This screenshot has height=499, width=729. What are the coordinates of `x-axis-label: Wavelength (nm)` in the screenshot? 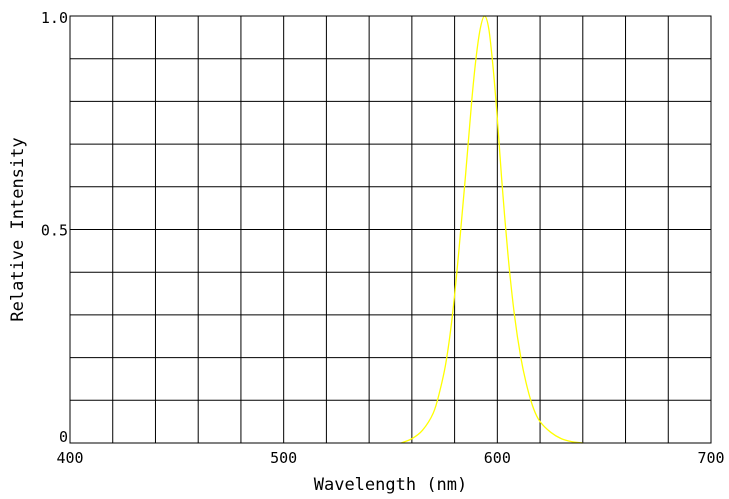 It's located at (391, 485).